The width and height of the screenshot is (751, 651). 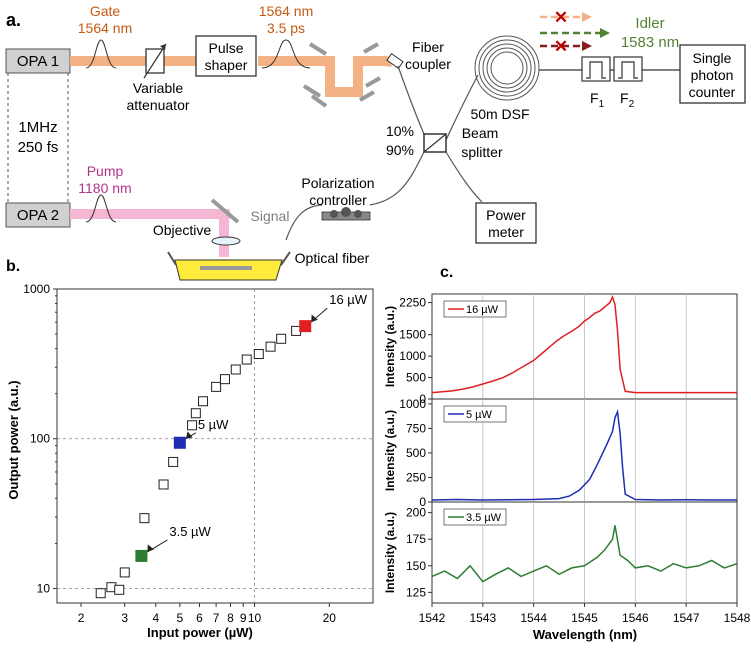 I want to click on power-meter-box, so click(x=506, y=223).